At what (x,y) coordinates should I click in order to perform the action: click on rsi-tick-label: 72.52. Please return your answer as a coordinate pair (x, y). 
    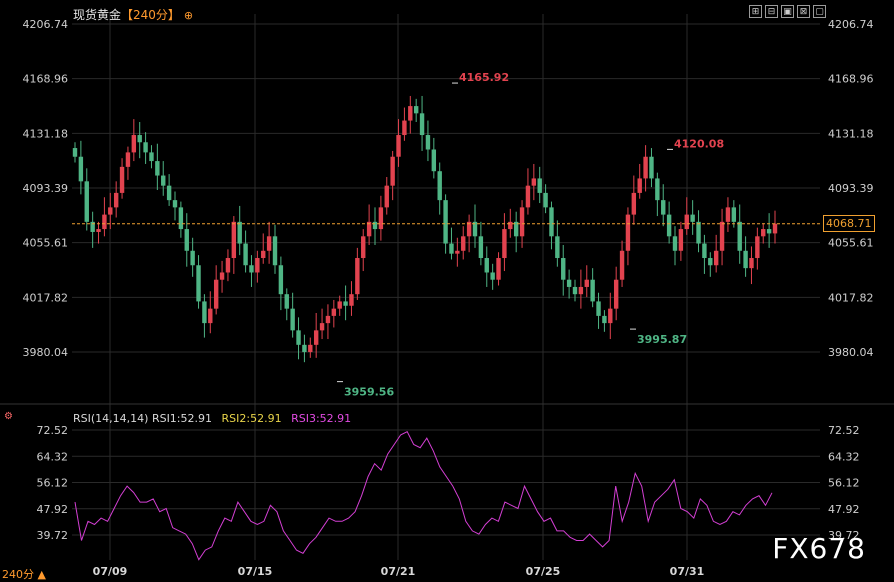
    Looking at the image, I should click on (53, 430).